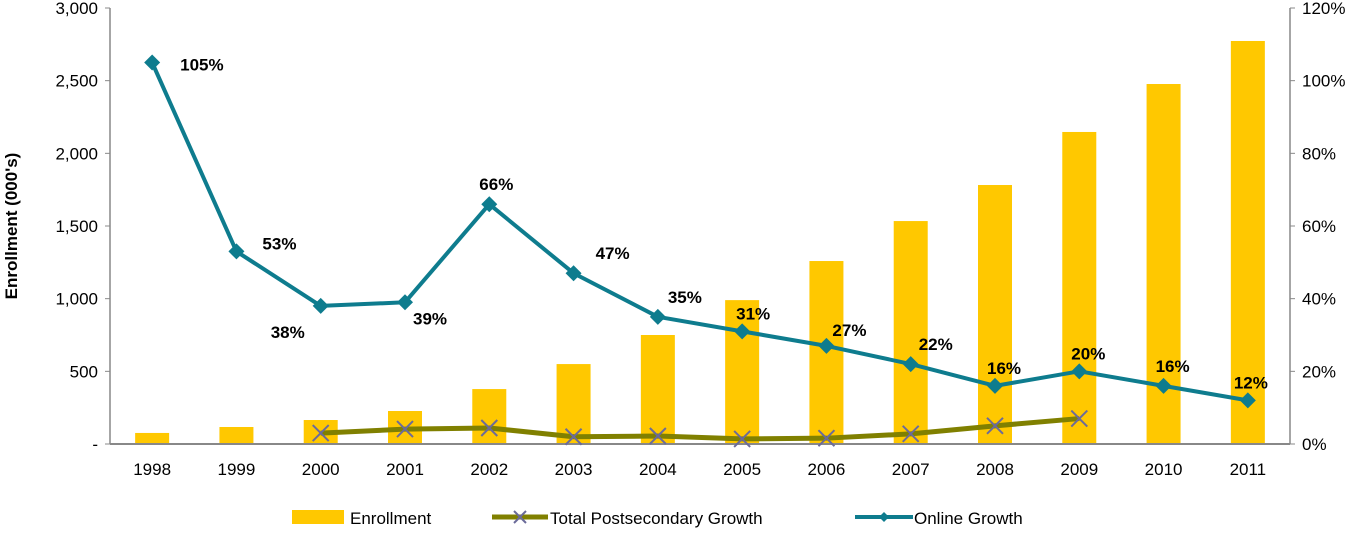 This screenshot has width=1360, height=534. Describe the element at coordinates (995, 315) in the screenshot. I see `bar-2008` at that location.